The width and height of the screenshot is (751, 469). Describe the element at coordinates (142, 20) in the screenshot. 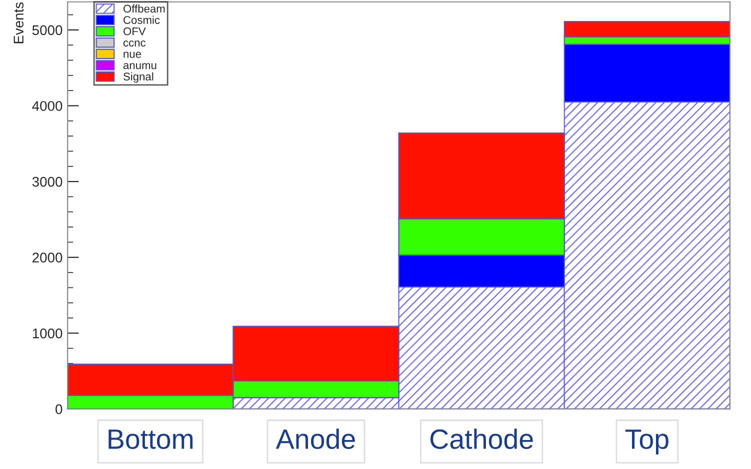

I see `legend-label: Cosmic` at that location.